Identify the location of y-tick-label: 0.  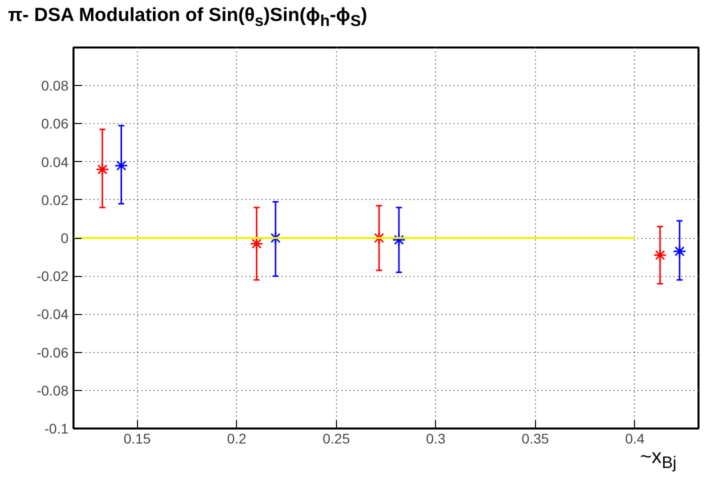
(64, 238).